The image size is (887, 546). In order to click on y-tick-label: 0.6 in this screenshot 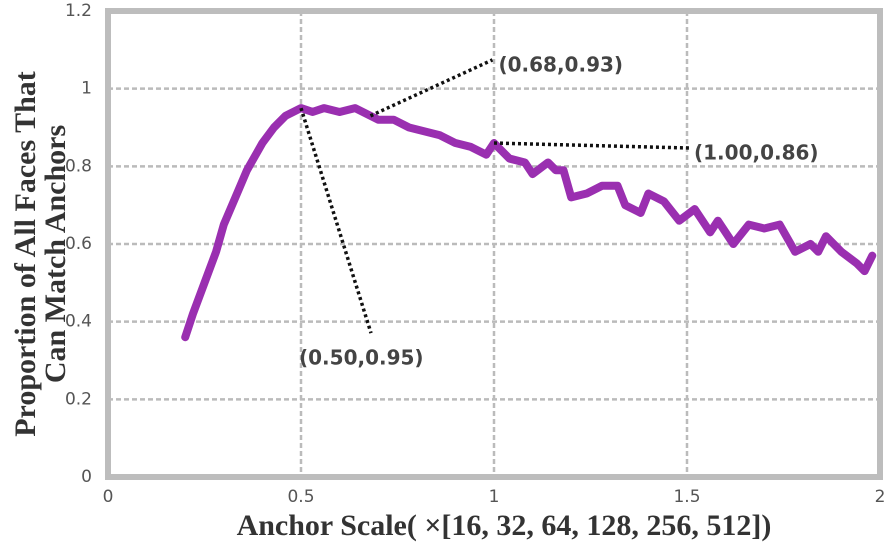, I will do `click(78, 244)`.